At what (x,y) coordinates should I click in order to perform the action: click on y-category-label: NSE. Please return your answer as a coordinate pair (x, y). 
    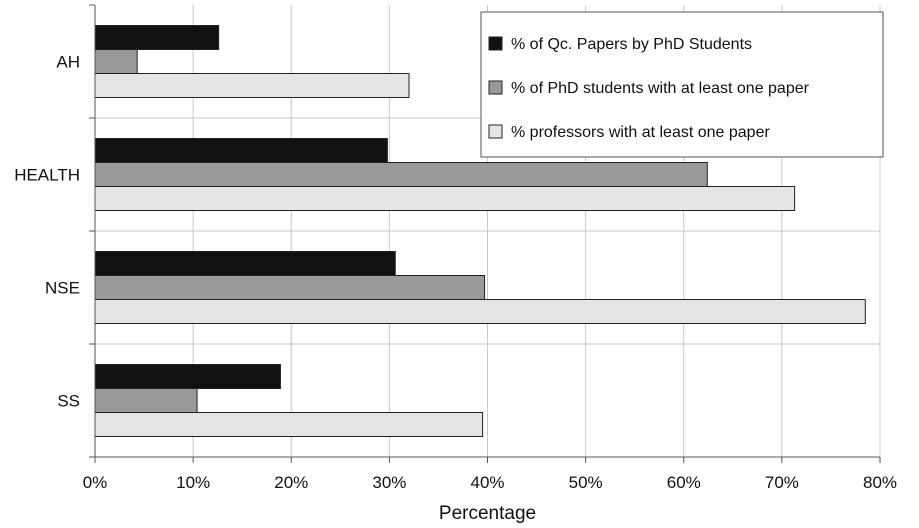
    Looking at the image, I should click on (62, 288).